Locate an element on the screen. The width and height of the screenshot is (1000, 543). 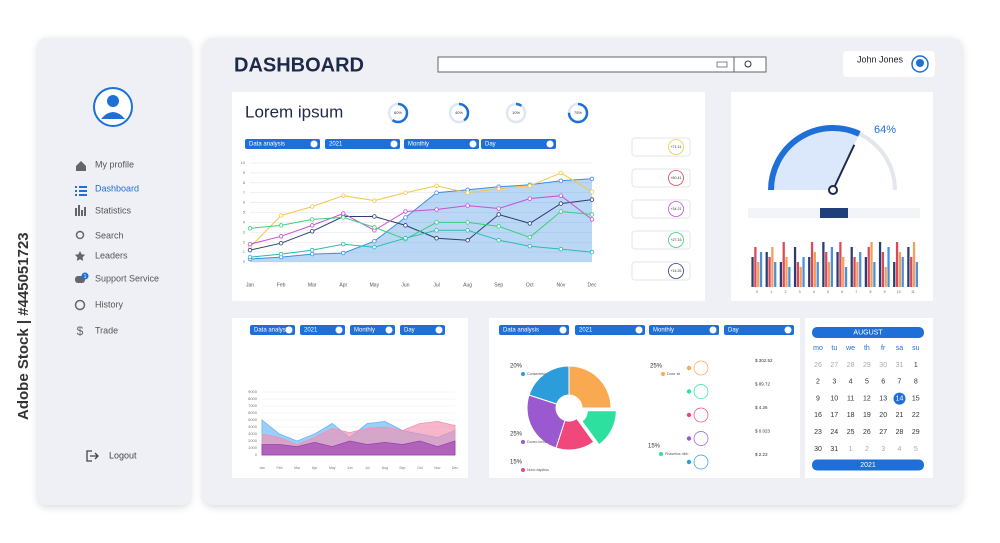
y-tick-label: 2000 is located at coordinates (253, 440).